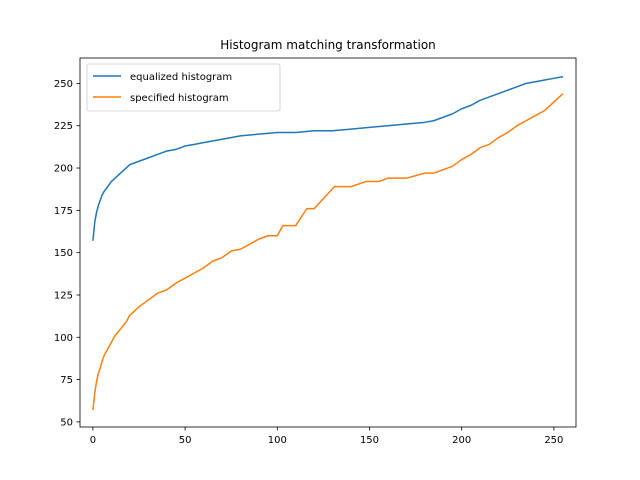 This screenshot has width=640, height=480. I want to click on x-tick-label: 100, so click(277, 440).